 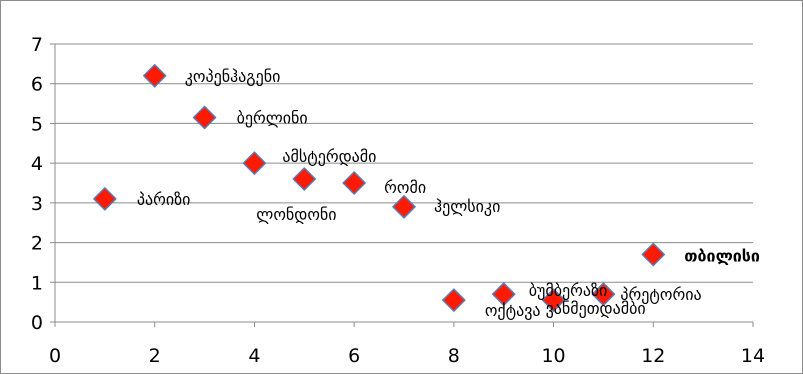 What do you see at coordinates (164, 199) in the screenshot?
I see `data-point-label: პარიზი` at bounding box center [164, 199].